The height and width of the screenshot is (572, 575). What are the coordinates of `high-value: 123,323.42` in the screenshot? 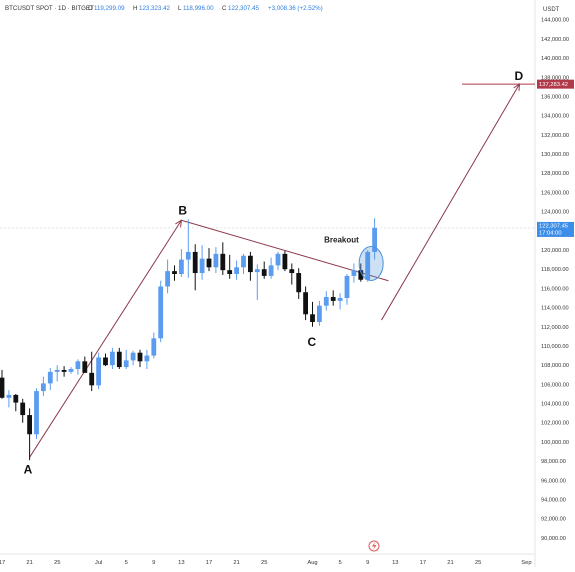 It's located at (155, 8).